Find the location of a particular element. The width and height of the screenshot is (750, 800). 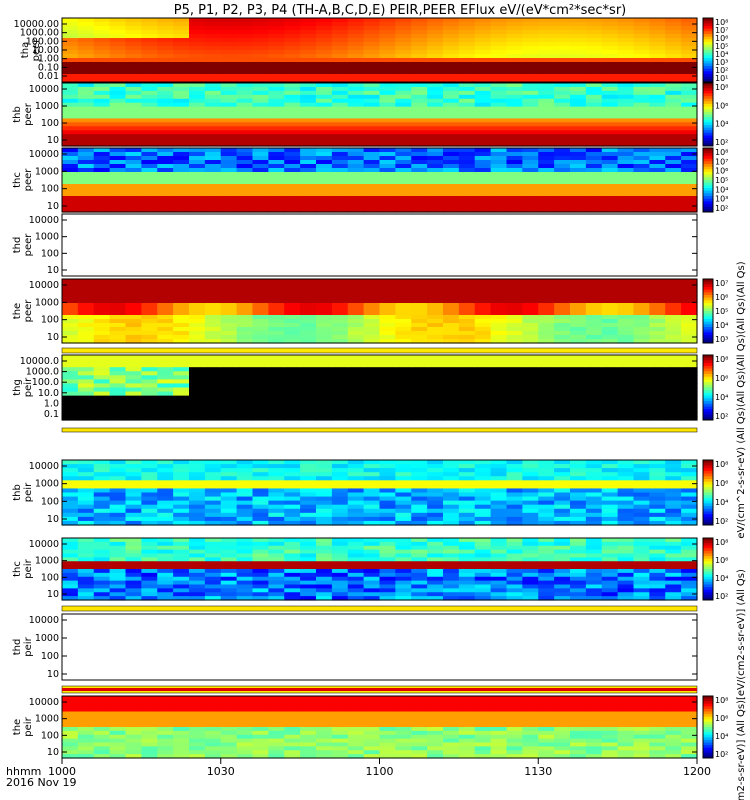

y-tick-label: 100 is located at coordinates (50, 577).